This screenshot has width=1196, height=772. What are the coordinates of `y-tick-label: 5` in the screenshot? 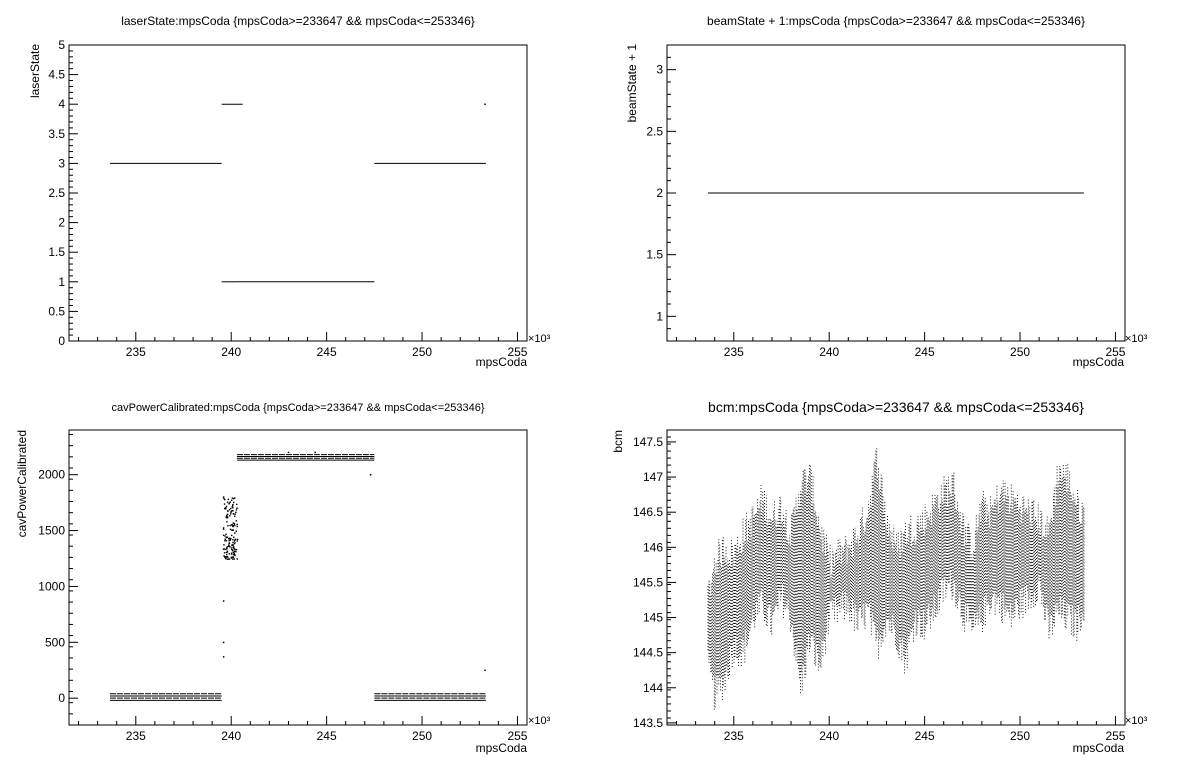 It's located at (61, 45).